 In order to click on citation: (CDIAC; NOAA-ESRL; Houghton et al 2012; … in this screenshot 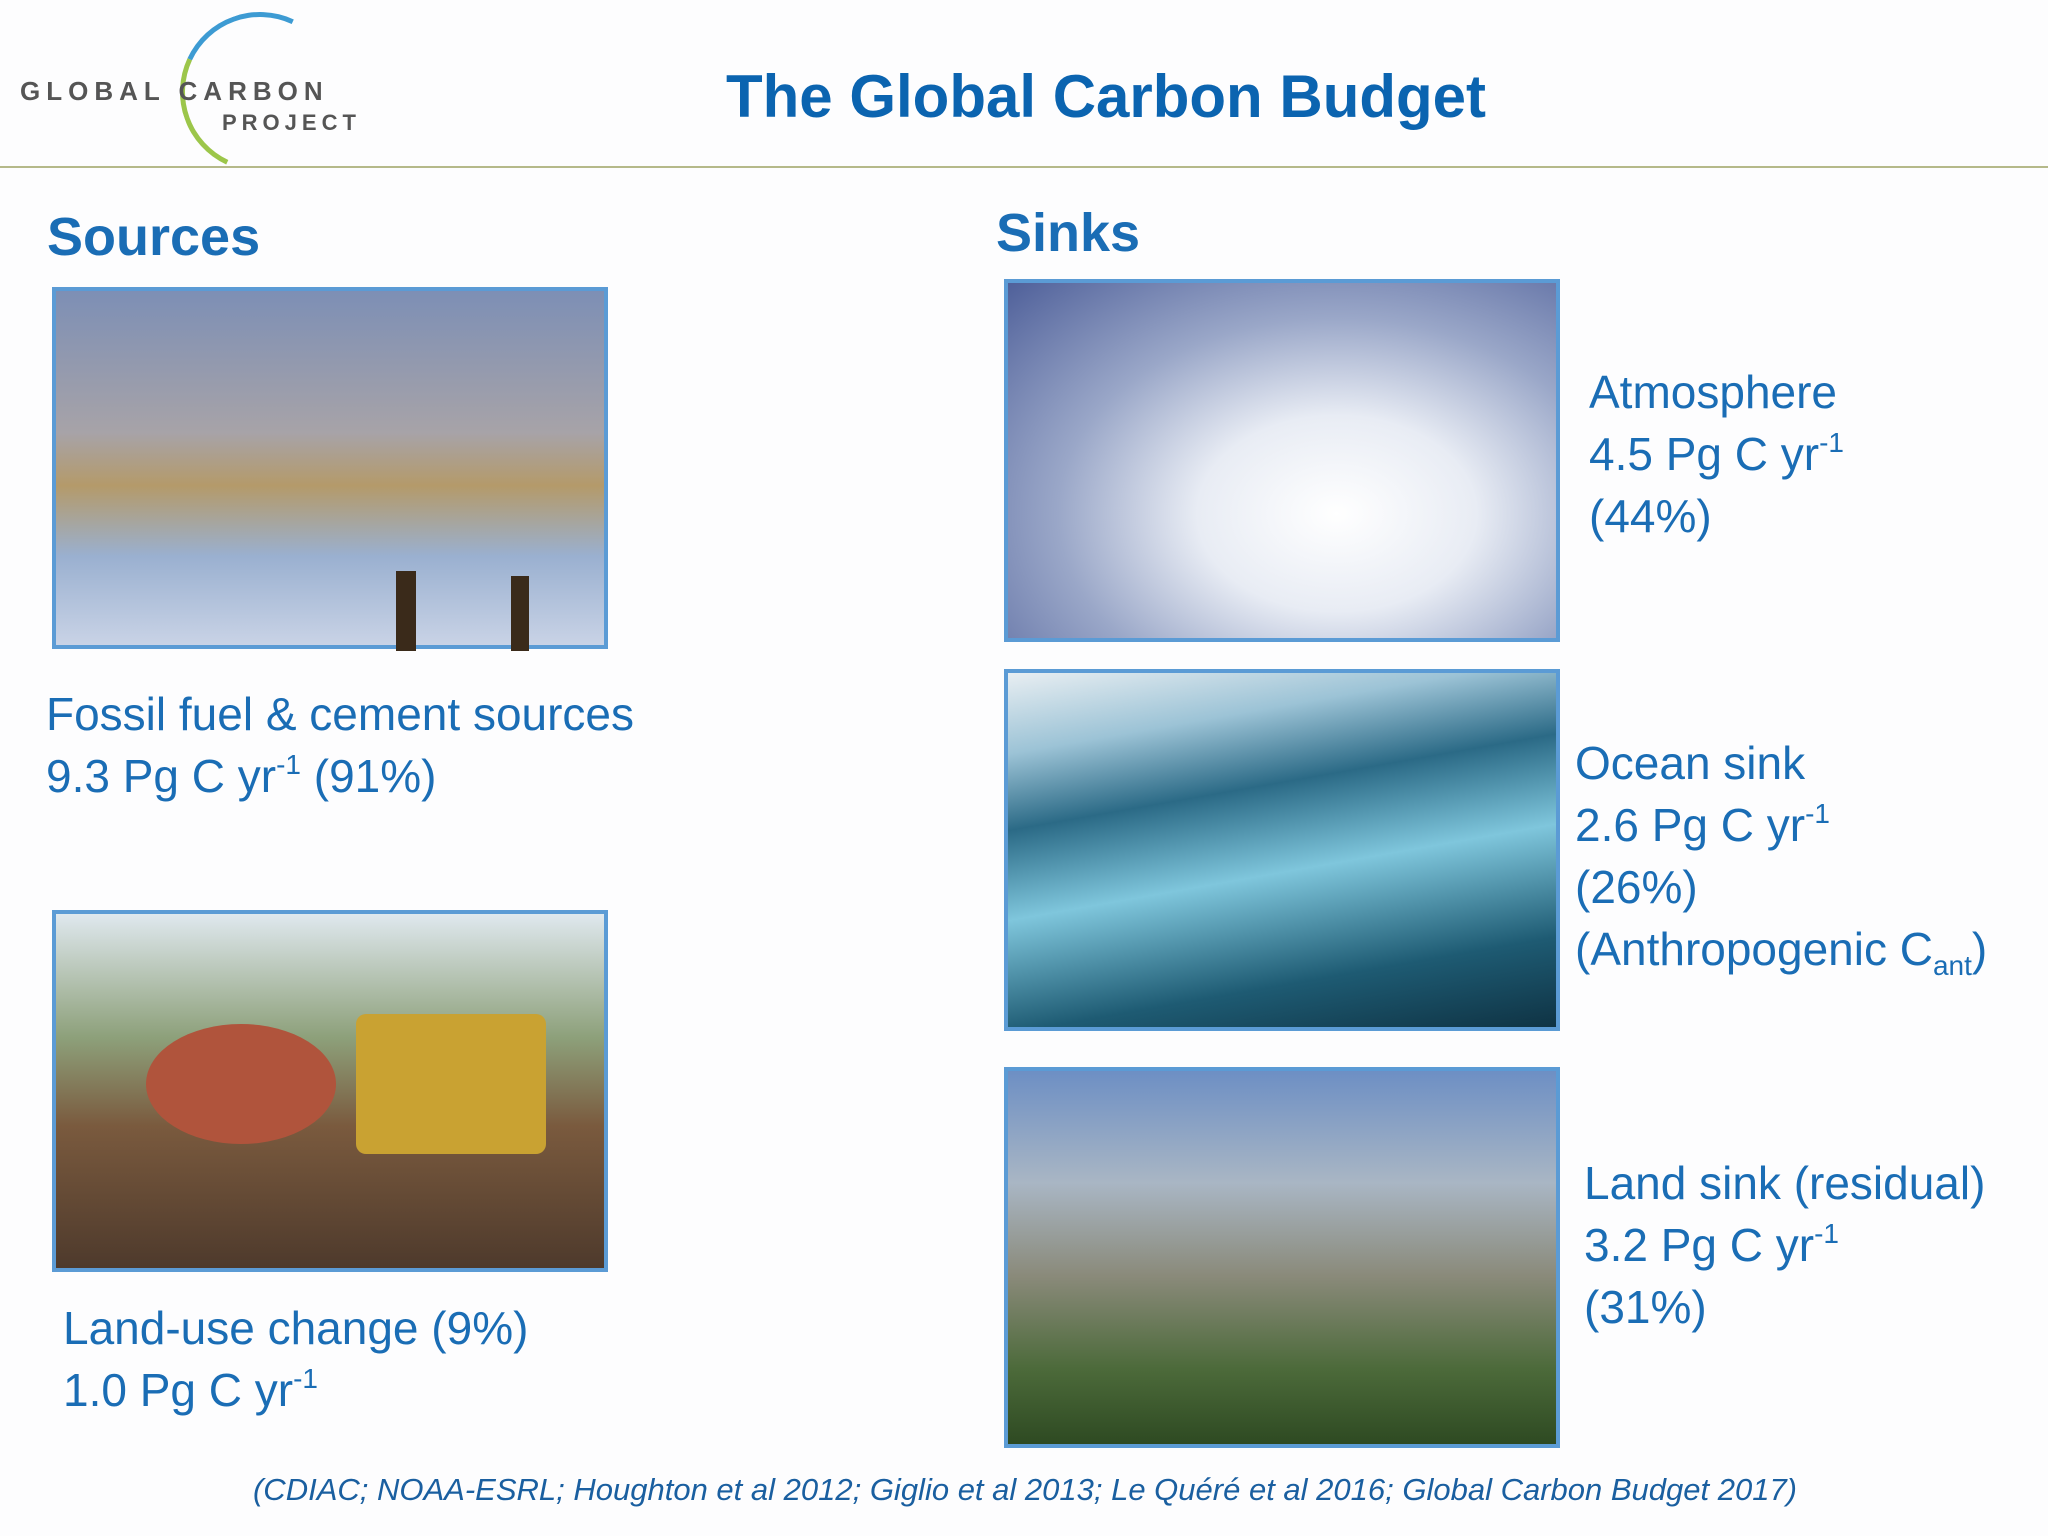, I will do `click(1025, 1489)`.